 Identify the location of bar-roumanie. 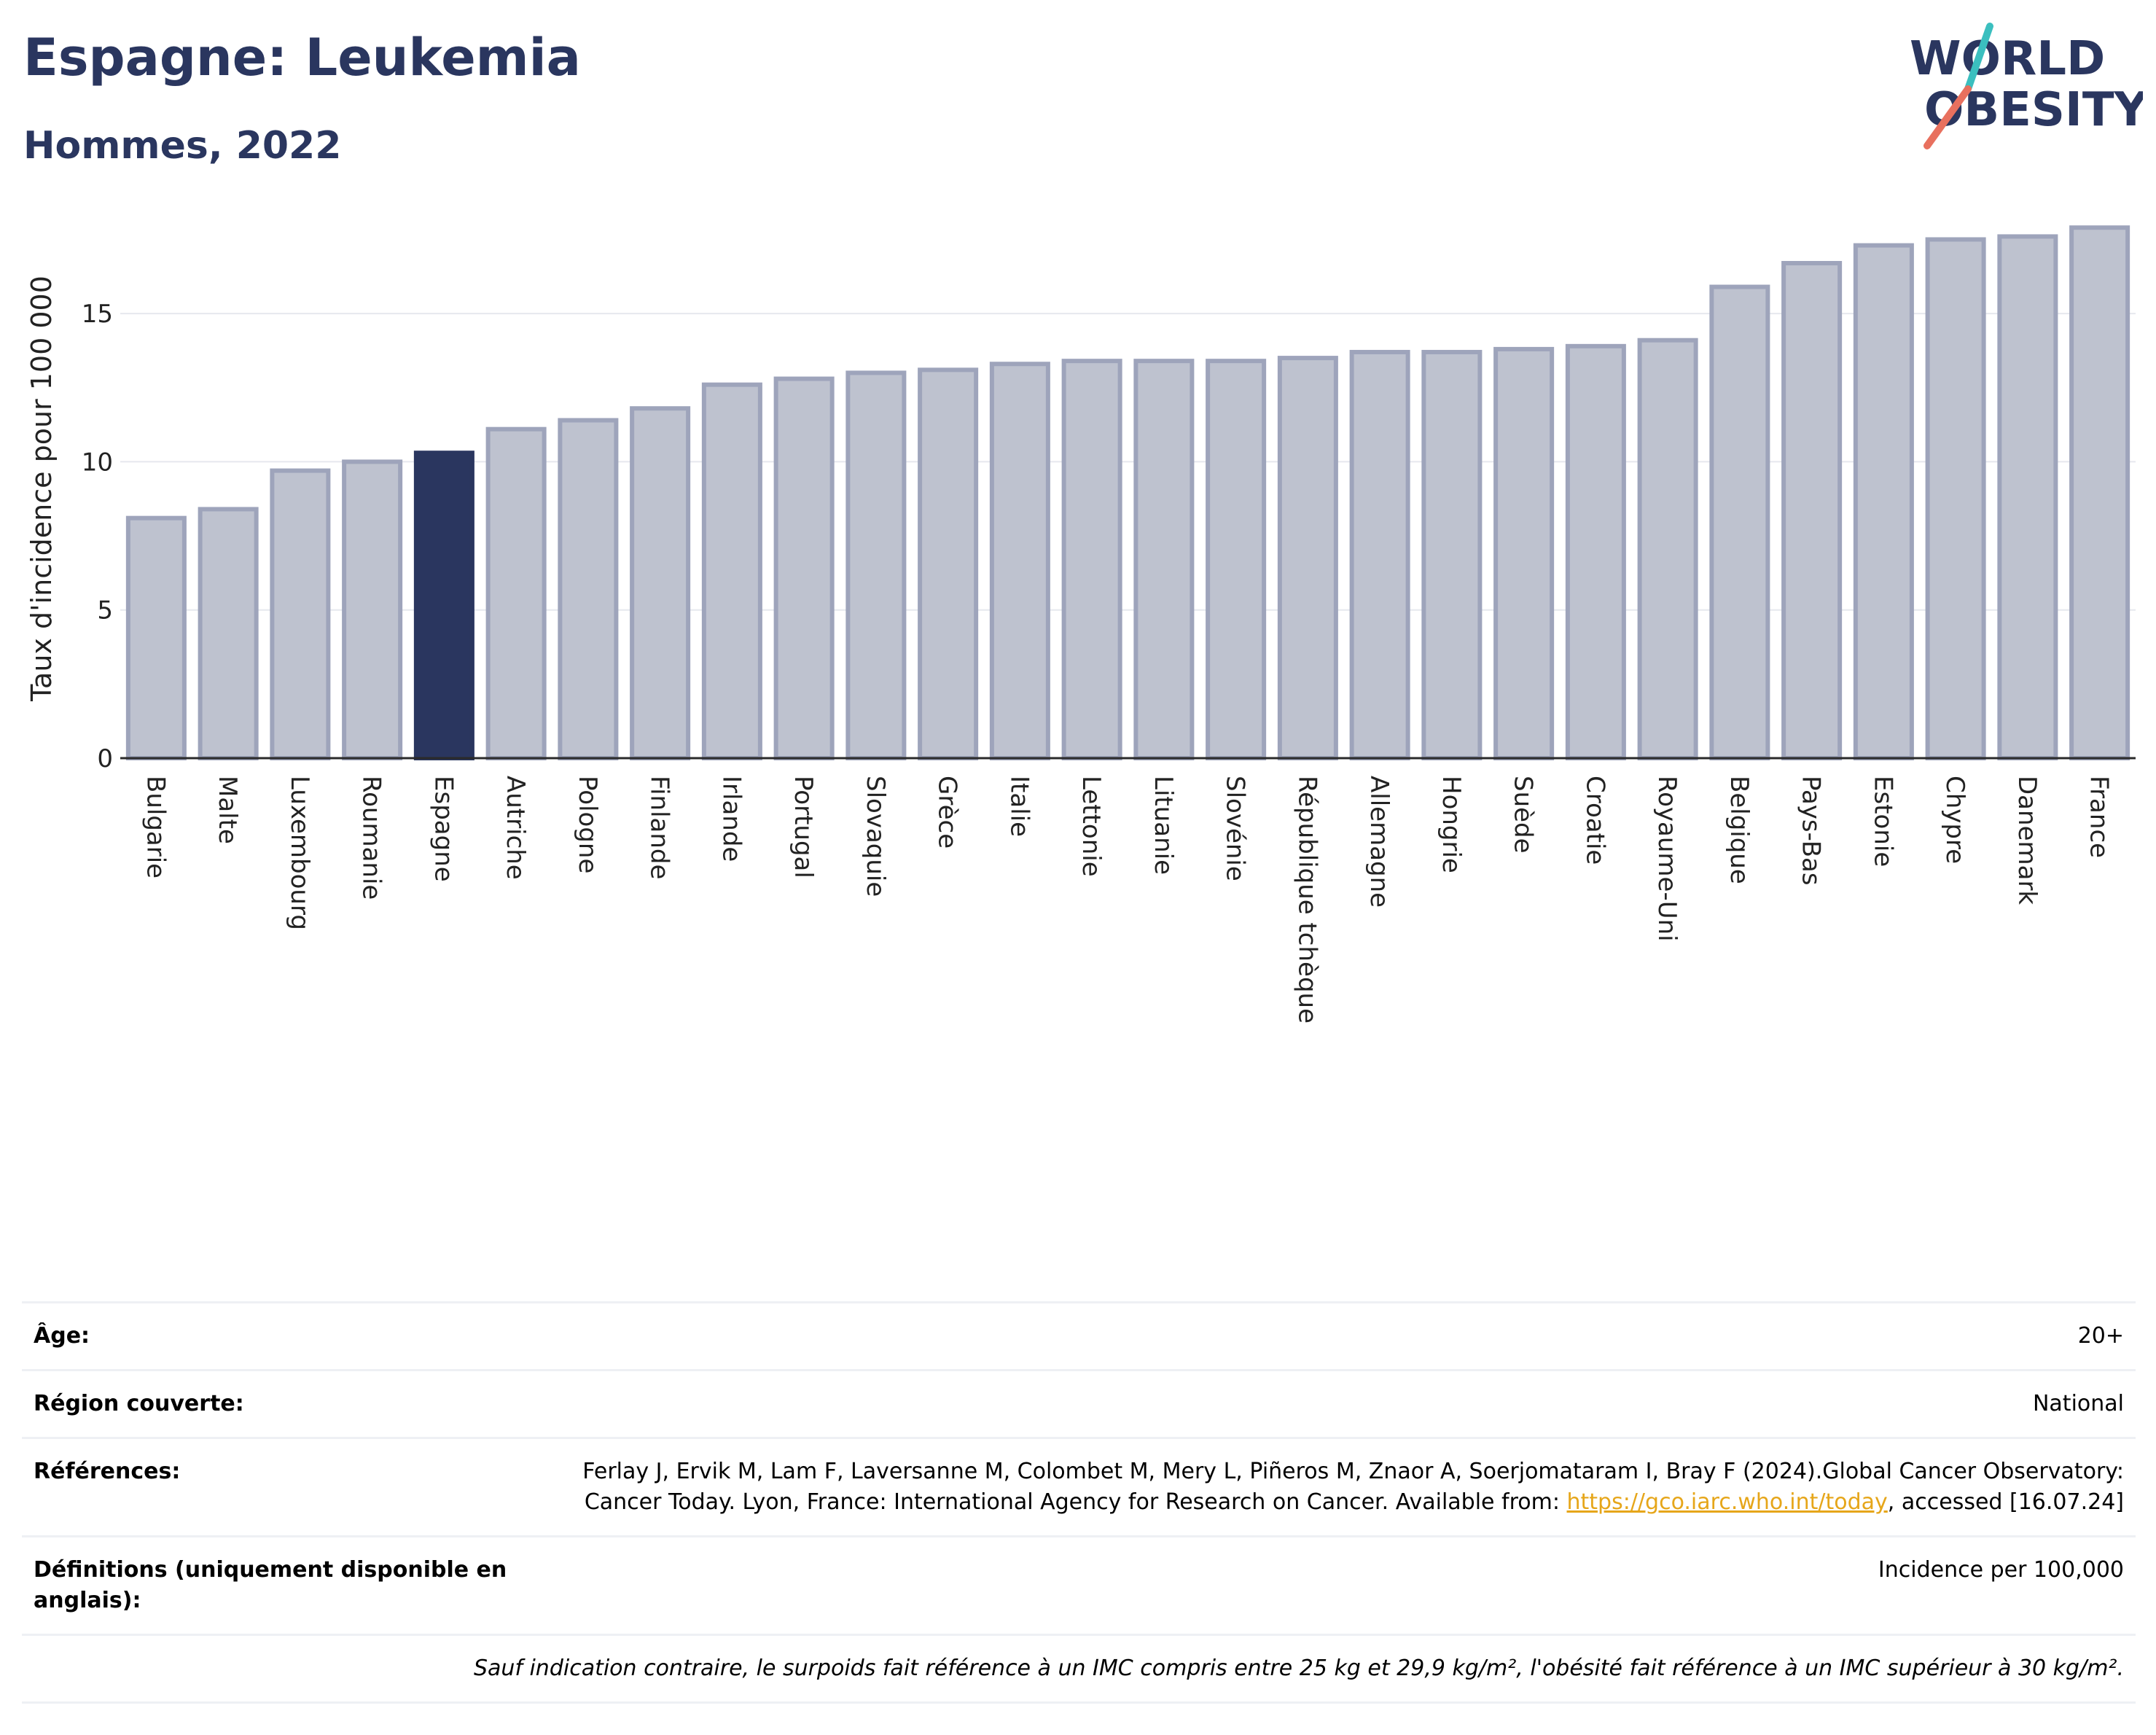
(373, 610).